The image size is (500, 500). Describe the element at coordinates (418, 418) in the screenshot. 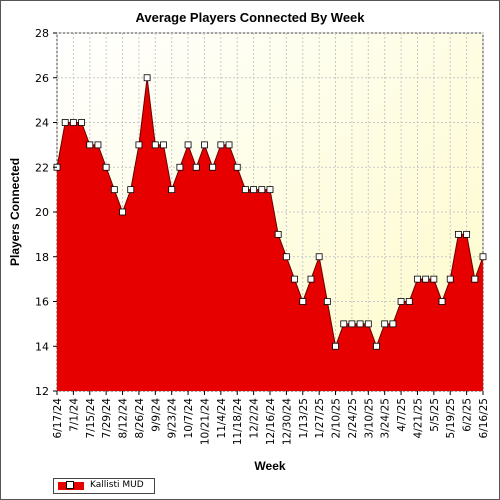

I see `x-tick-label: 4/21/25` at that location.